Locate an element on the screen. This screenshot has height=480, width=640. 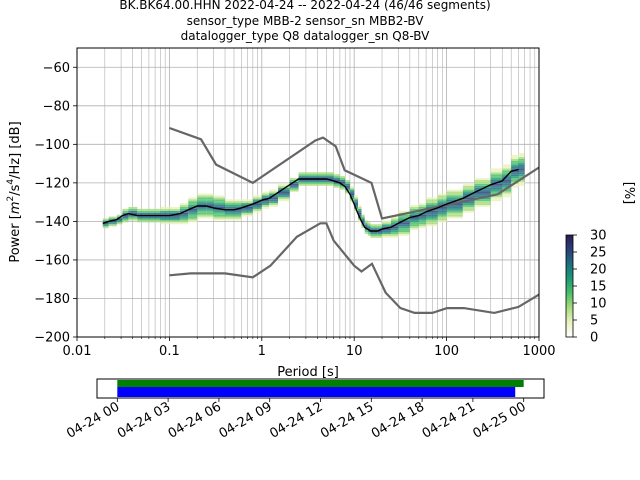
colorbar-ticks: 0 5 10 15 20 25 30 is located at coordinates (590, 287).